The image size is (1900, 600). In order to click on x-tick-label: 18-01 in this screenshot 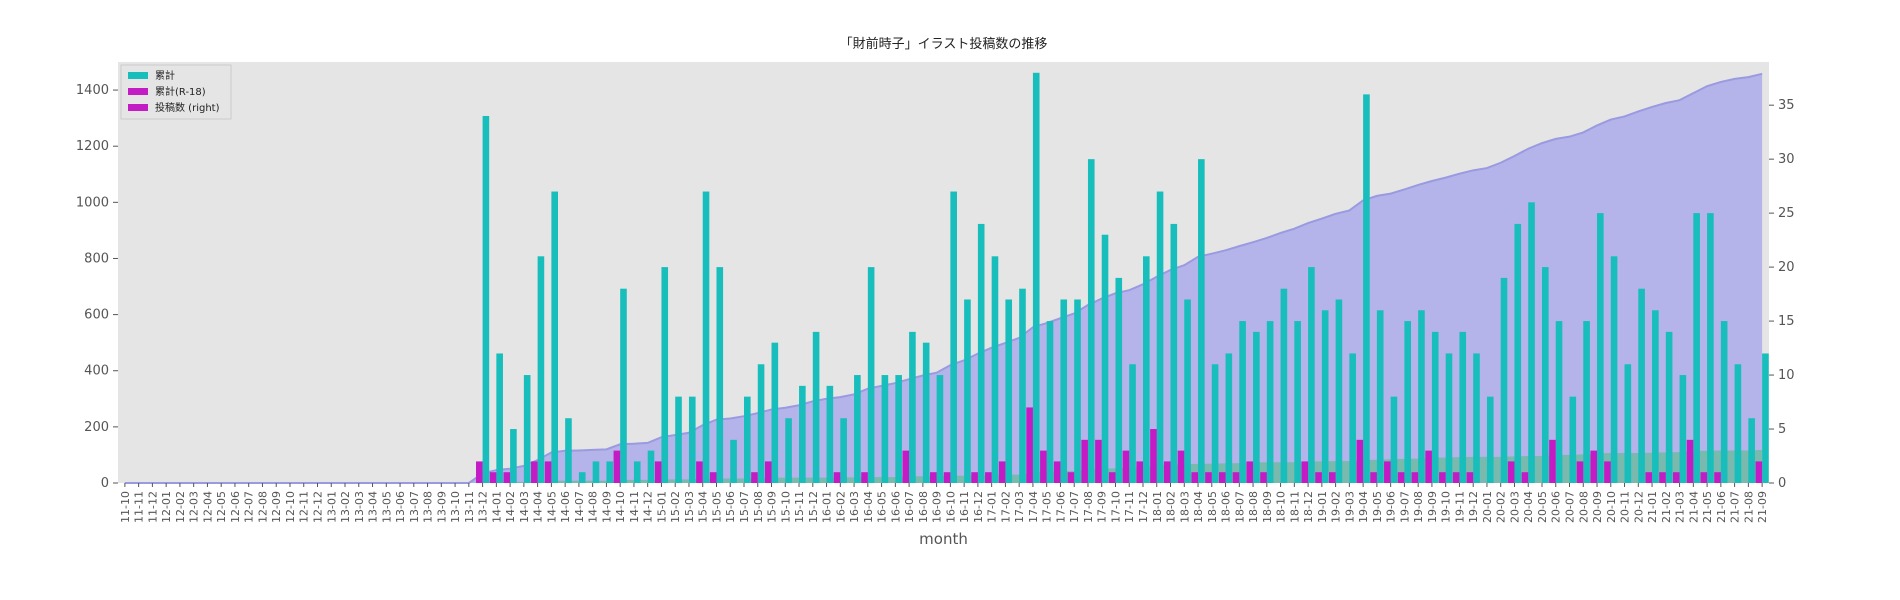, I will do `click(1157, 507)`.